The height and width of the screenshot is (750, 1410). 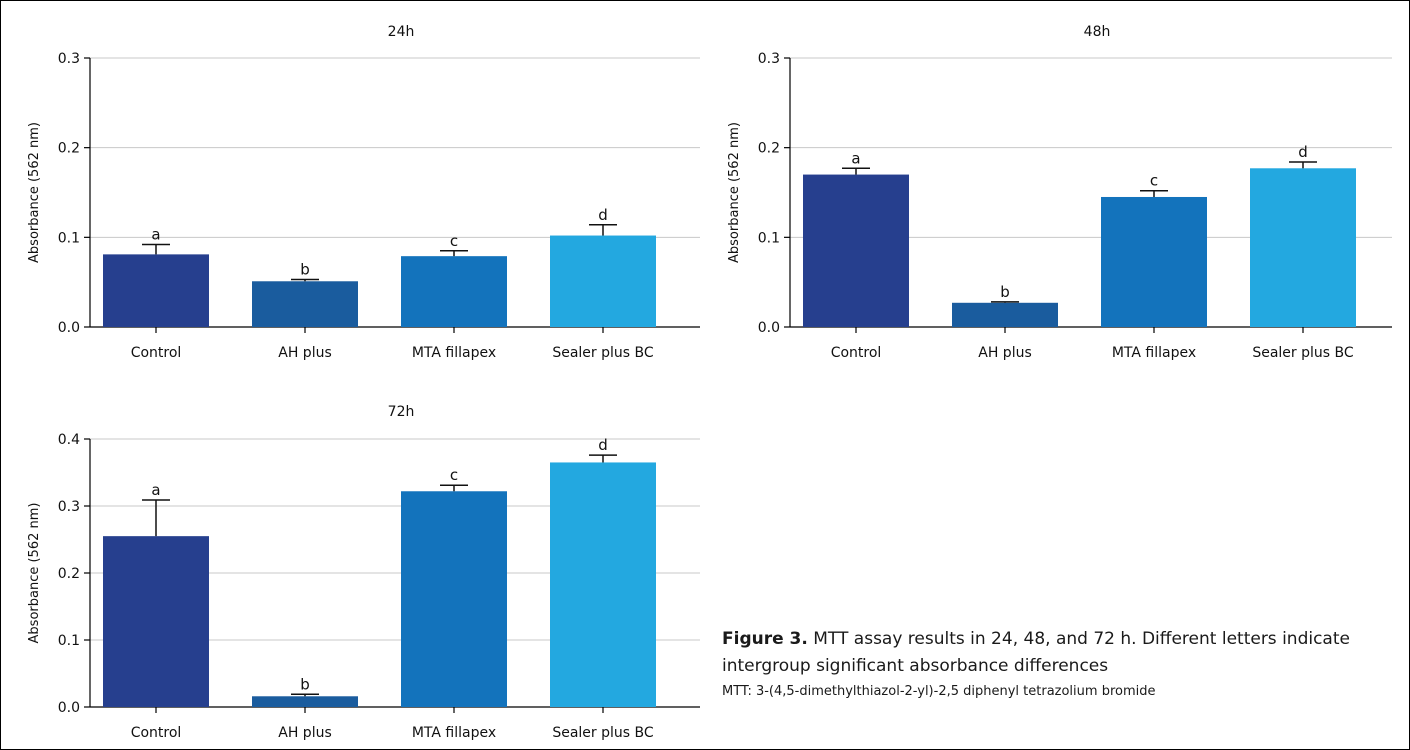 What do you see at coordinates (401, 32) in the screenshot?
I see `chart-title: 24h` at bounding box center [401, 32].